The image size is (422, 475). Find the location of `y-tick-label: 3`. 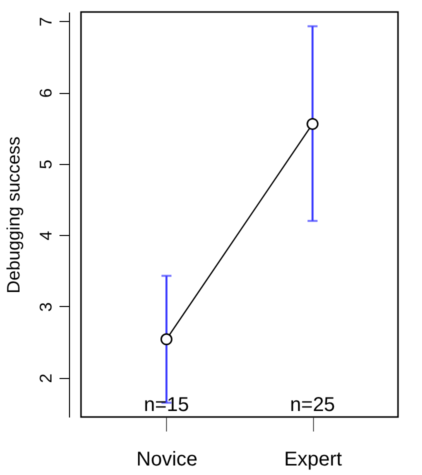

y-tick-label: 3 is located at coordinates (46, 307).